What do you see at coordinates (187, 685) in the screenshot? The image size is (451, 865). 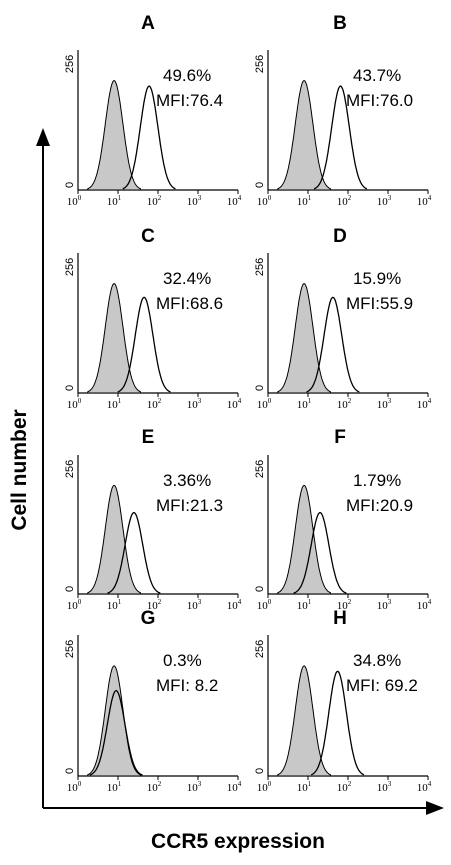 I see `mfi-label: MFI: 8.2` at bounding box center [187, 685].